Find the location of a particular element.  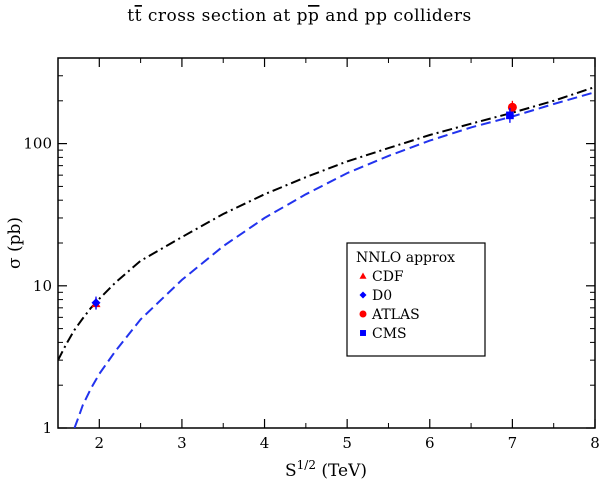

x-tick-label: 5 is located at coordinates (347, 443).